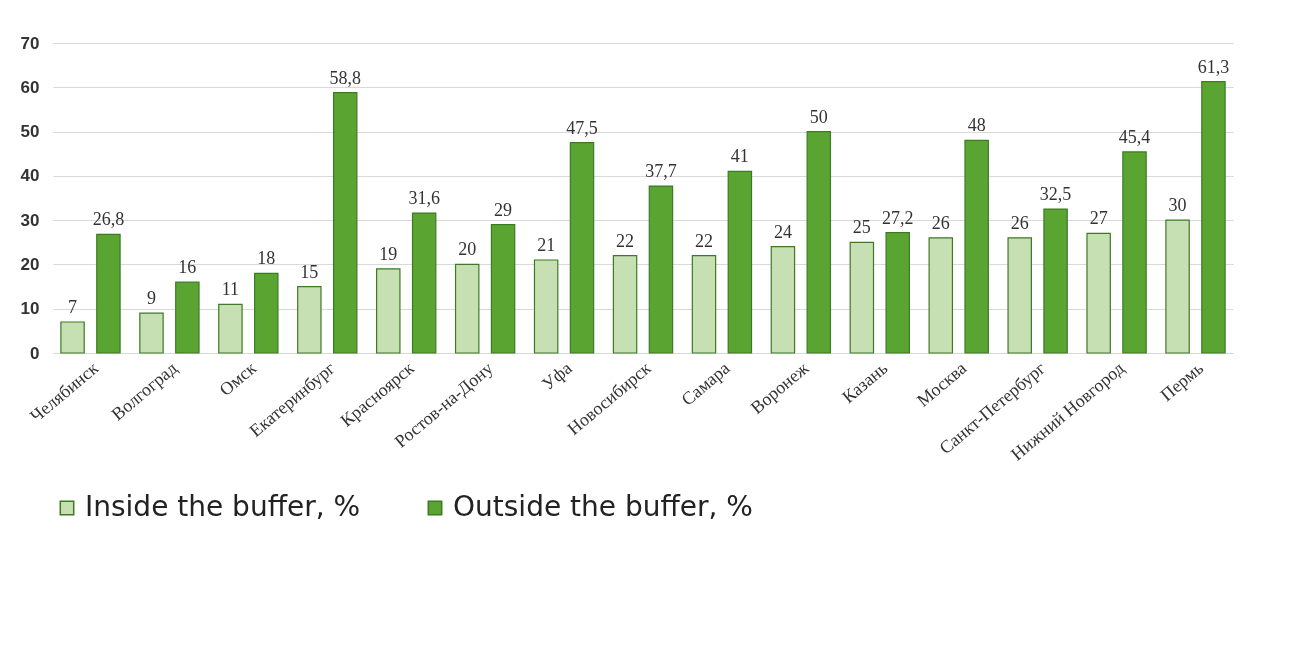 The width and height of the screenshot is (1290, 667). What do you see at coordinates (151, 298) in the screenshot?
I see `data-label: 9` at bounding box center [151, 298].